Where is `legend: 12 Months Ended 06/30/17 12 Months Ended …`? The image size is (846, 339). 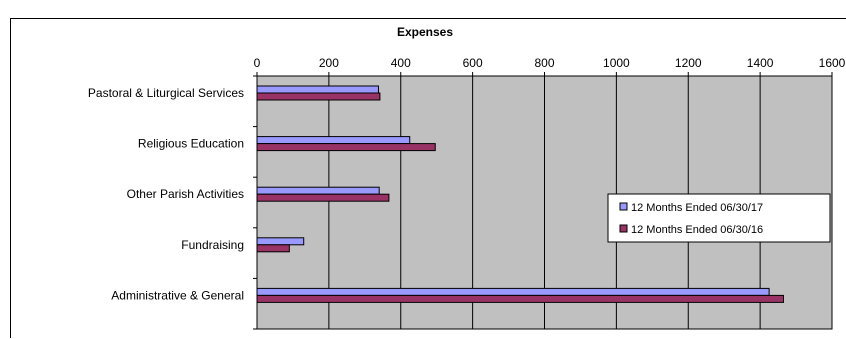 legend: 12 Months Ended 06/30/17 12 Months Ended … is located at coordinates (719, 218).